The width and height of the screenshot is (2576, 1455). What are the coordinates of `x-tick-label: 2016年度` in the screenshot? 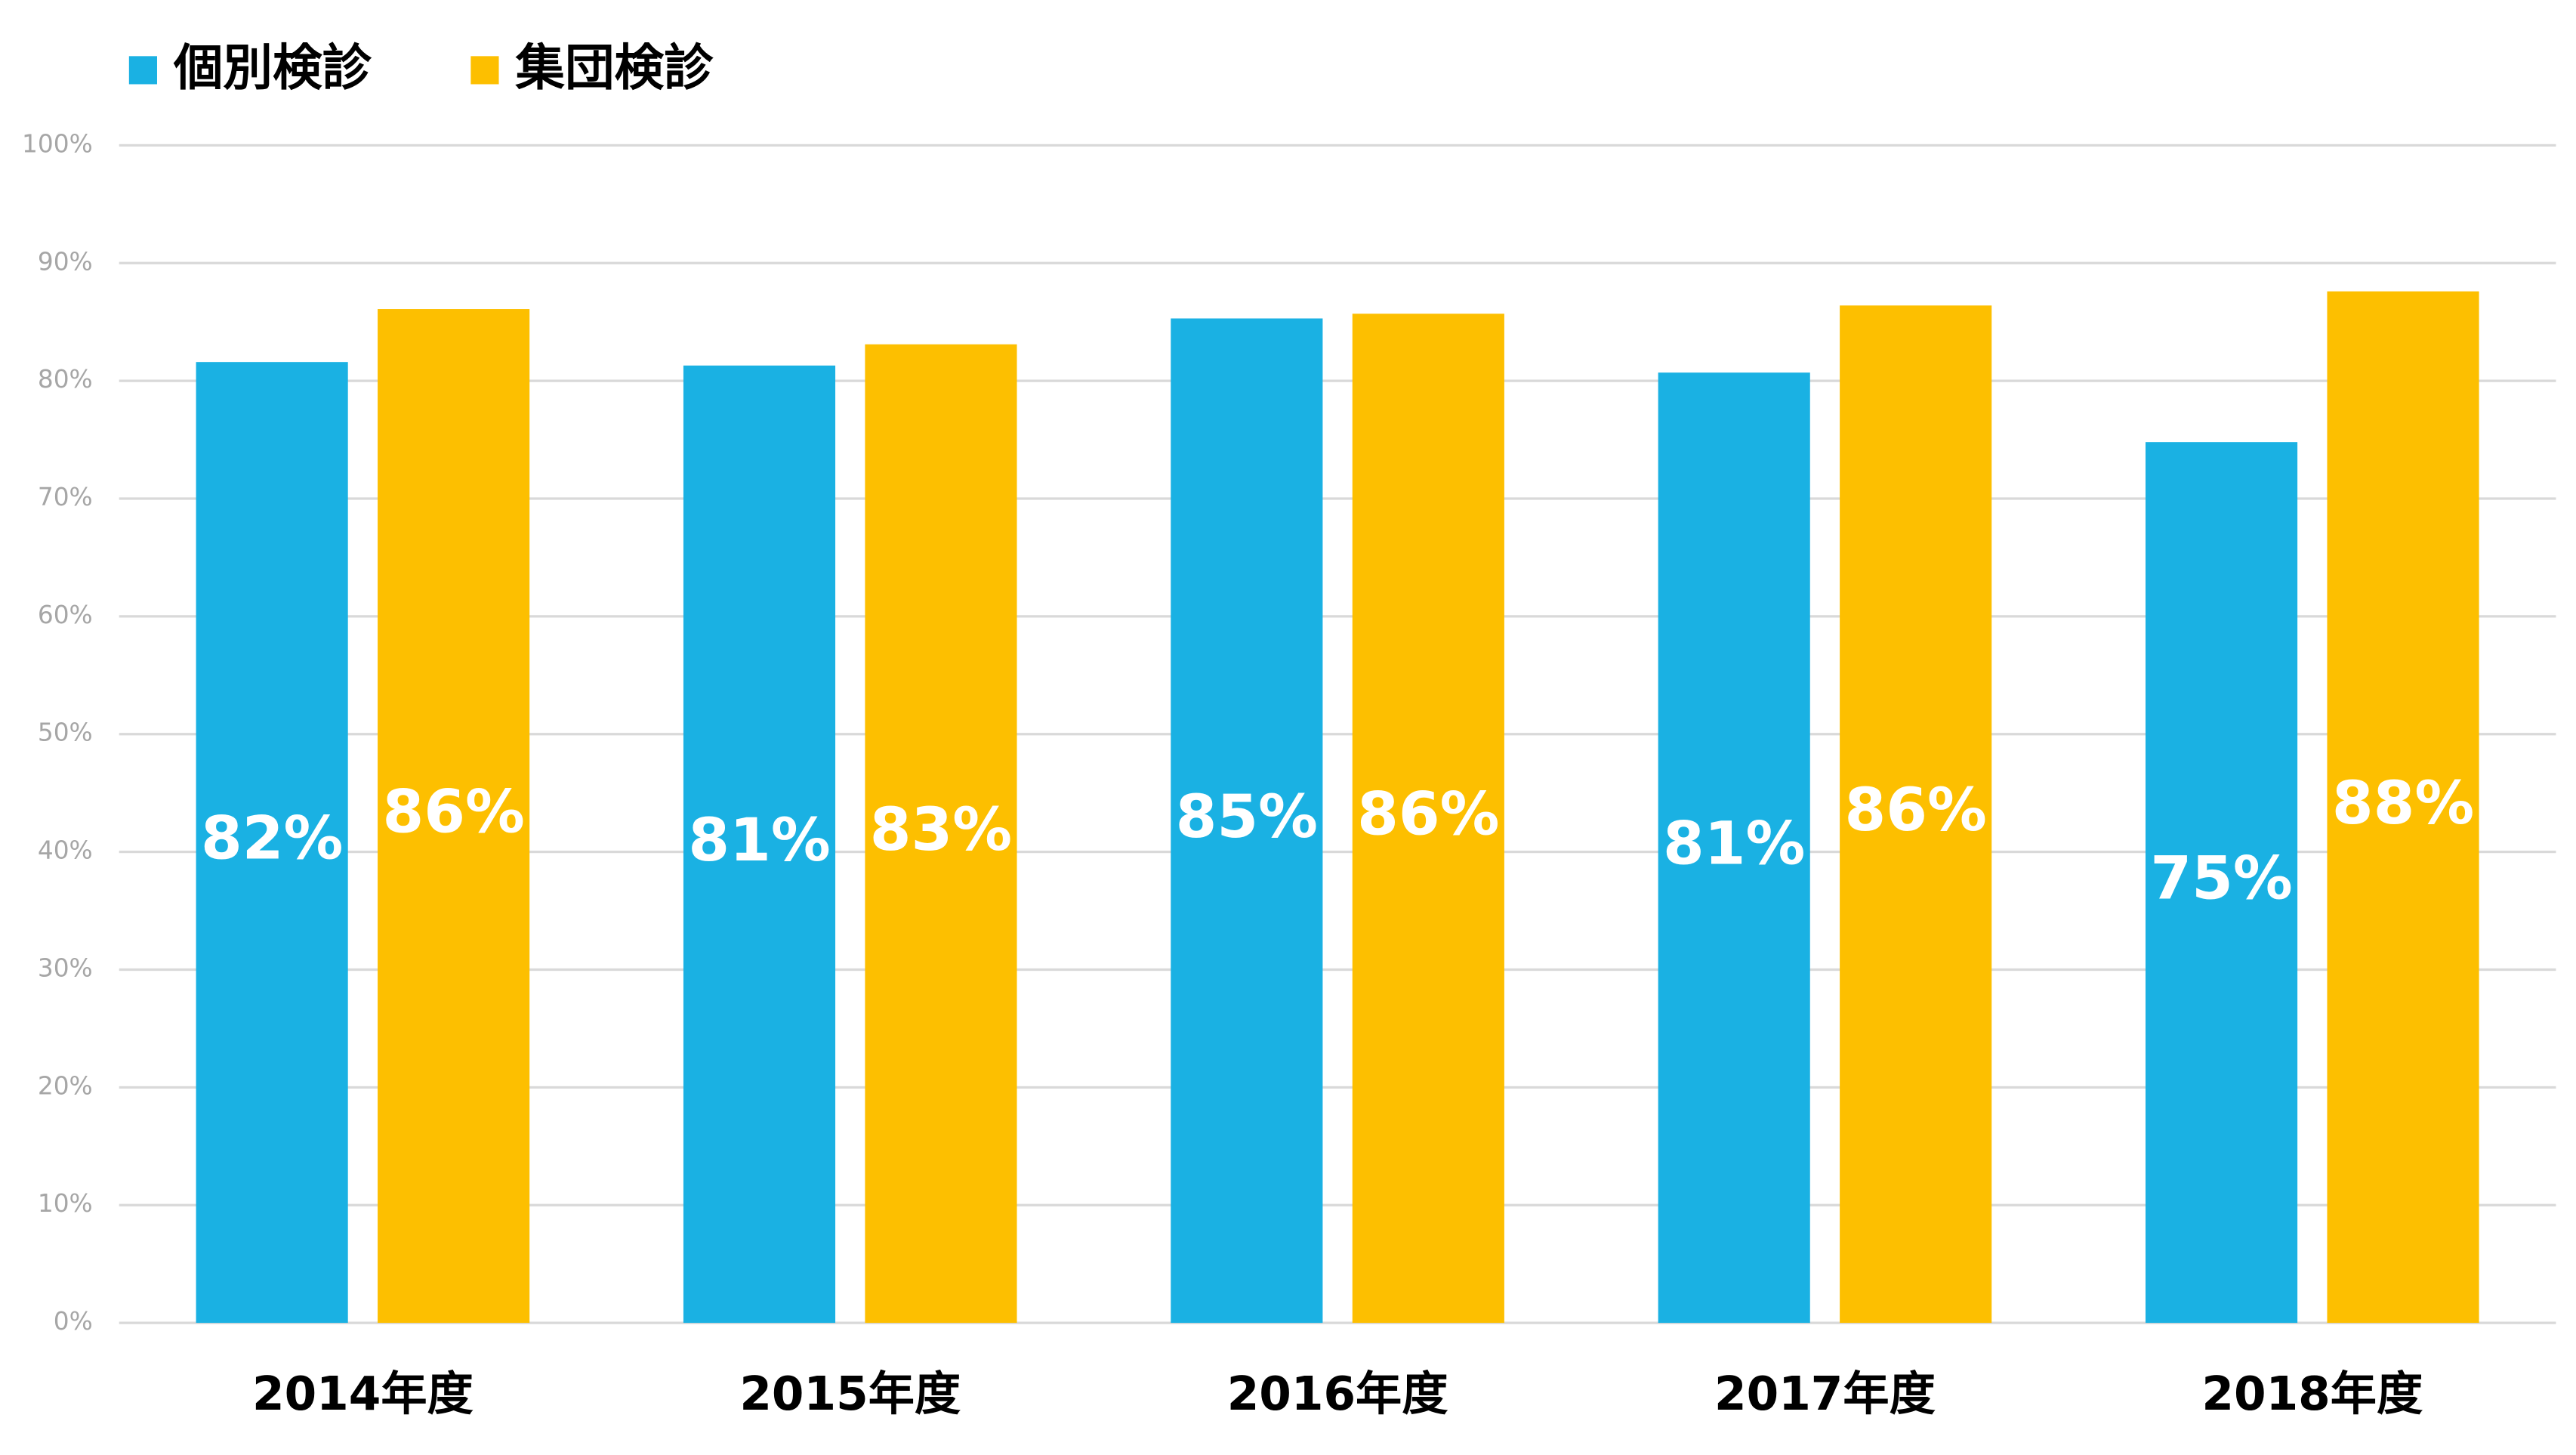 It's located at (1338, 1394).